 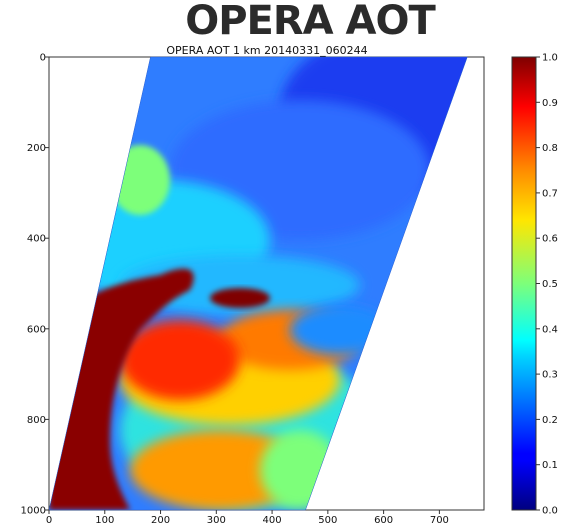 I want to click on colorbar-tick-label: 0.2, so click(x=550, y=420).